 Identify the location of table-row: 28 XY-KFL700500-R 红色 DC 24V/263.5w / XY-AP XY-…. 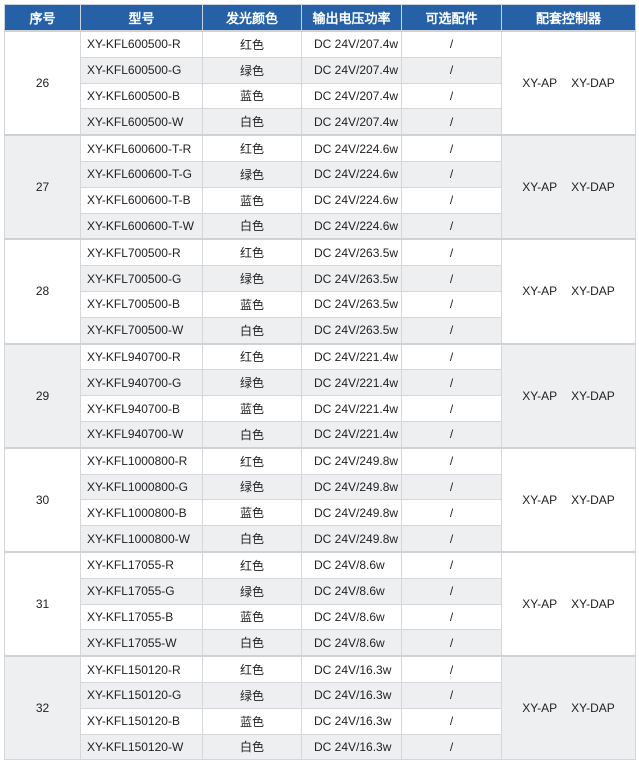
(320, 291).